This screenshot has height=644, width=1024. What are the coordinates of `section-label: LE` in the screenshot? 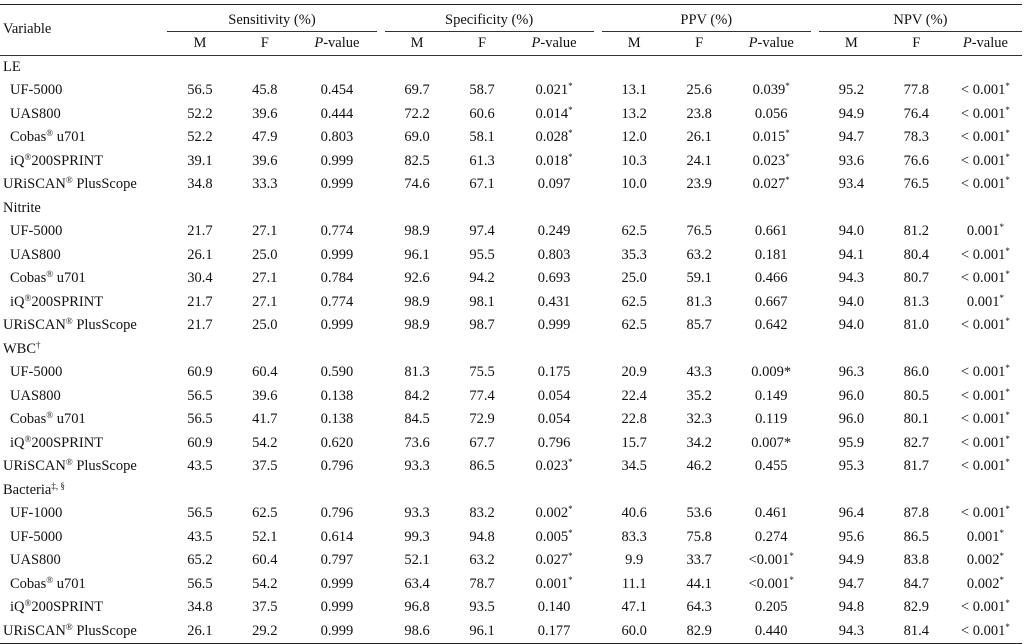 It's located at (12, 67).